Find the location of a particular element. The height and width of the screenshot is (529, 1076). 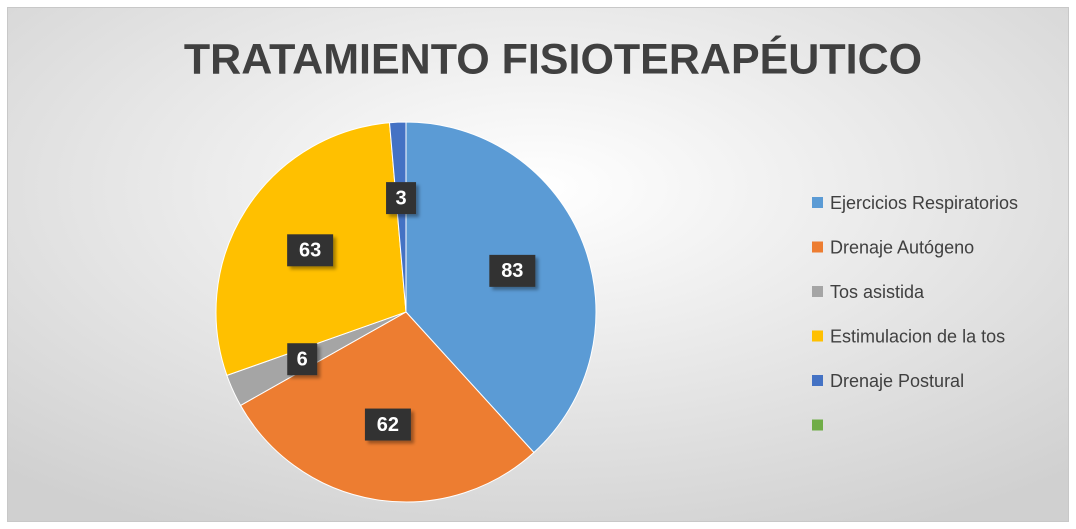

data-label: 3 is located at coordinates (400, 198).